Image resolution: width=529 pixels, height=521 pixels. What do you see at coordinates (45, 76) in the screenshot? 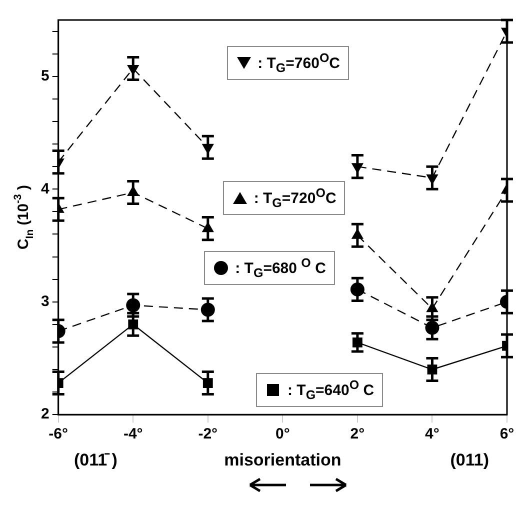
I see `y-tick-label: 5` at bounding box center [45, 76].